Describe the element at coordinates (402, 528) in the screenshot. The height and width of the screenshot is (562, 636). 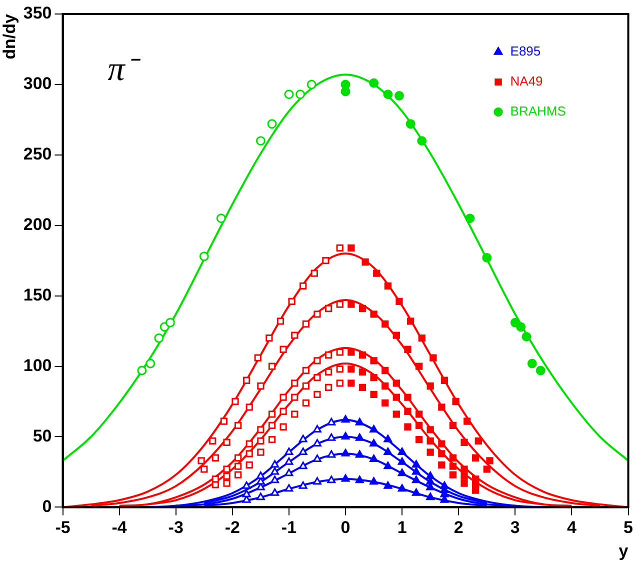
I see `x-tick-label: 1` at that location.